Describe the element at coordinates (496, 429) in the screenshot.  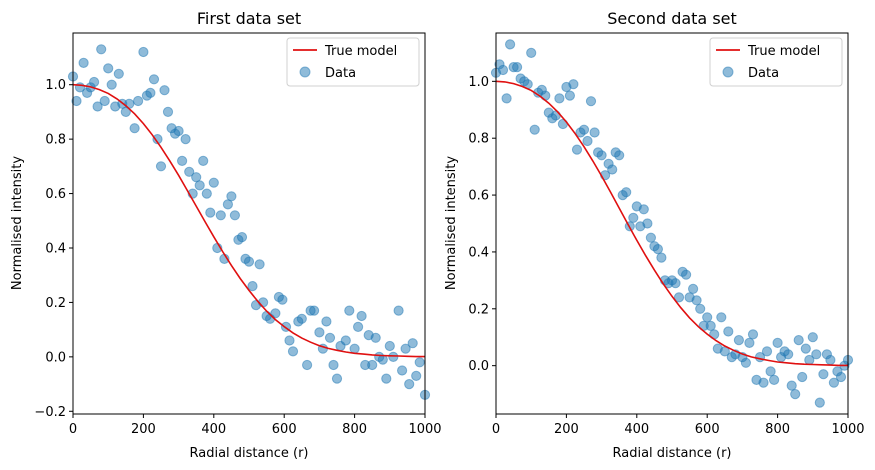
I see `x-tick-label: 0` at that location.